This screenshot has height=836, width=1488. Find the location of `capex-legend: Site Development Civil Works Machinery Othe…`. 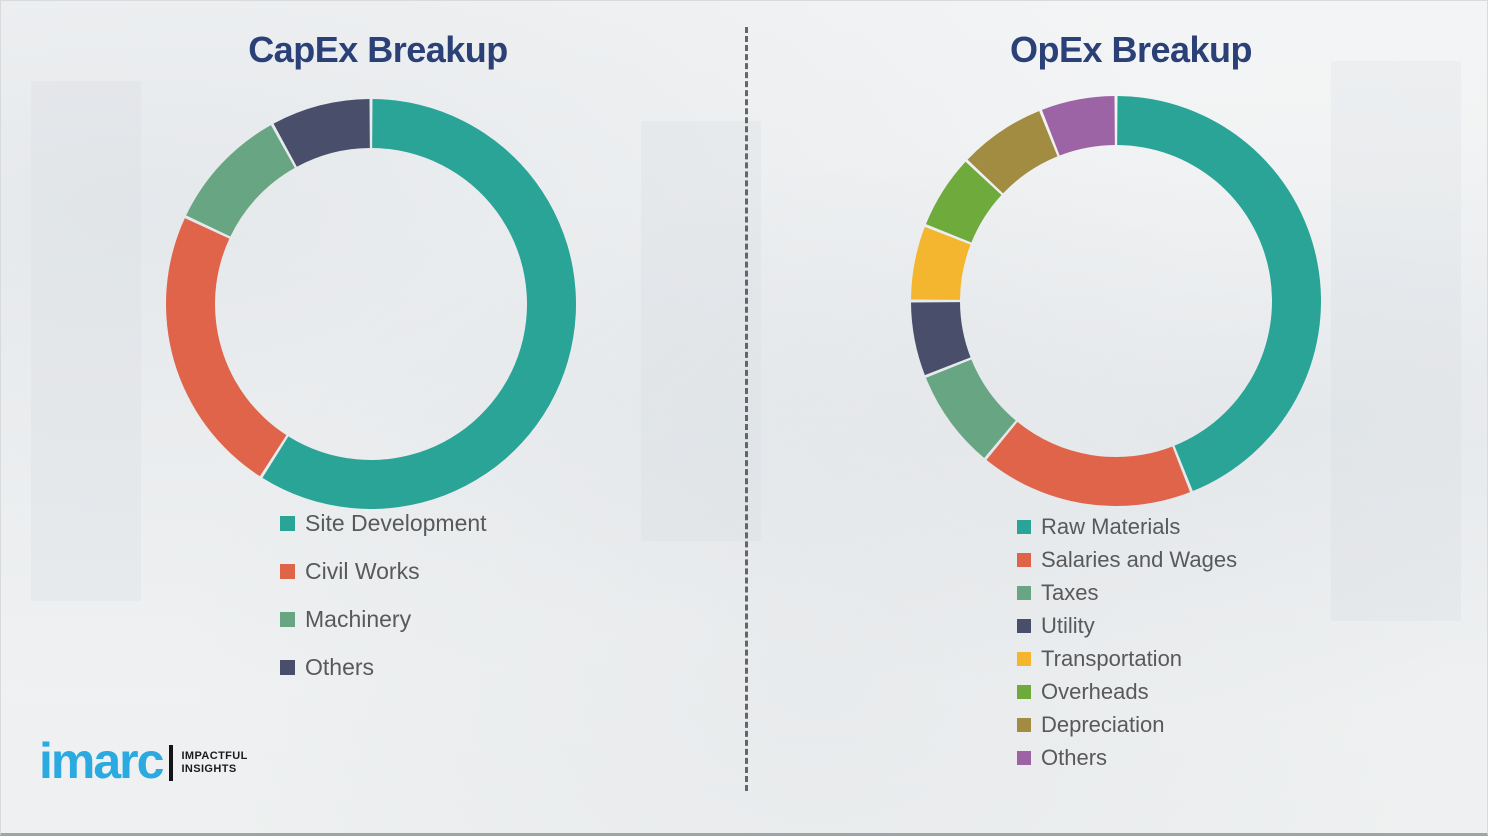

capex-legend: Site Development Civil Works Machinery Othe… is located at coordinates (383, 595).